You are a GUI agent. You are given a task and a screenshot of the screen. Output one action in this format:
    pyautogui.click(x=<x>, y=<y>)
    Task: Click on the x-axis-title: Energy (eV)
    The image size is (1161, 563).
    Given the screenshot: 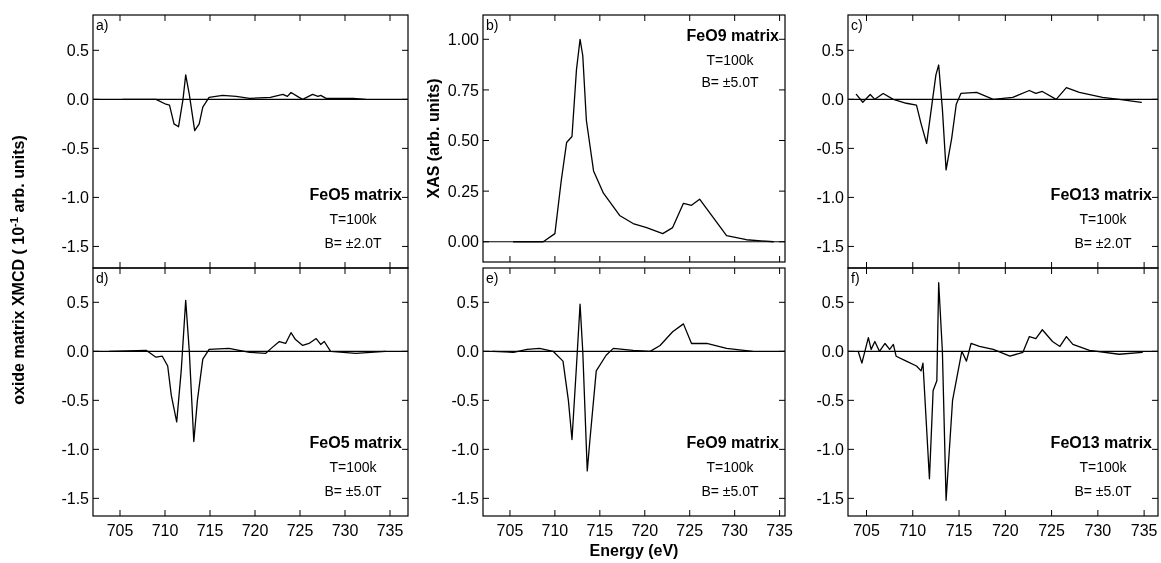 What is the action you would take?
    pyautogui.click(x=634, y=550)
    